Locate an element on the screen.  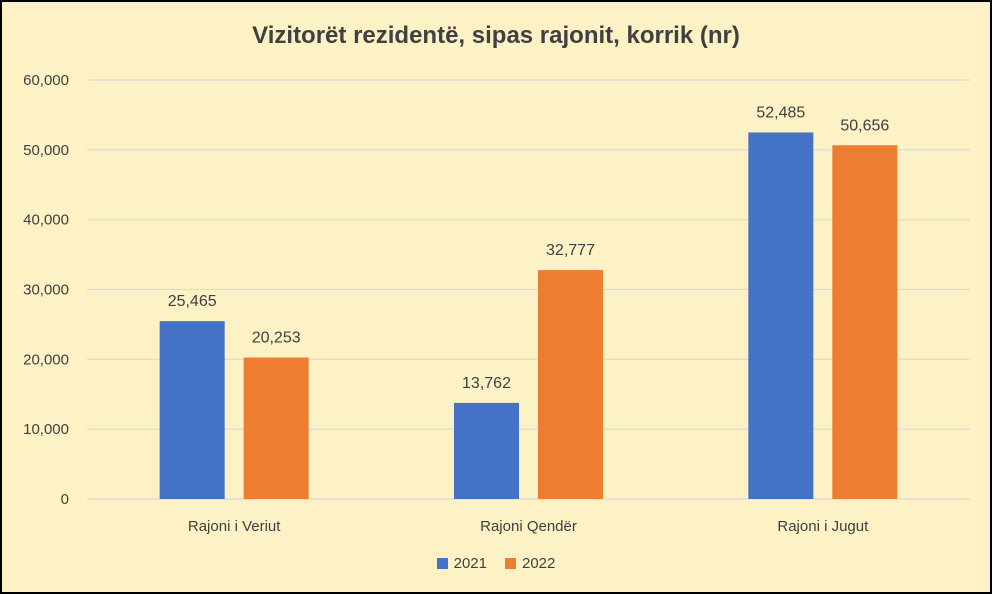
data-label: 32,777 is located at coordinates (570, 250).